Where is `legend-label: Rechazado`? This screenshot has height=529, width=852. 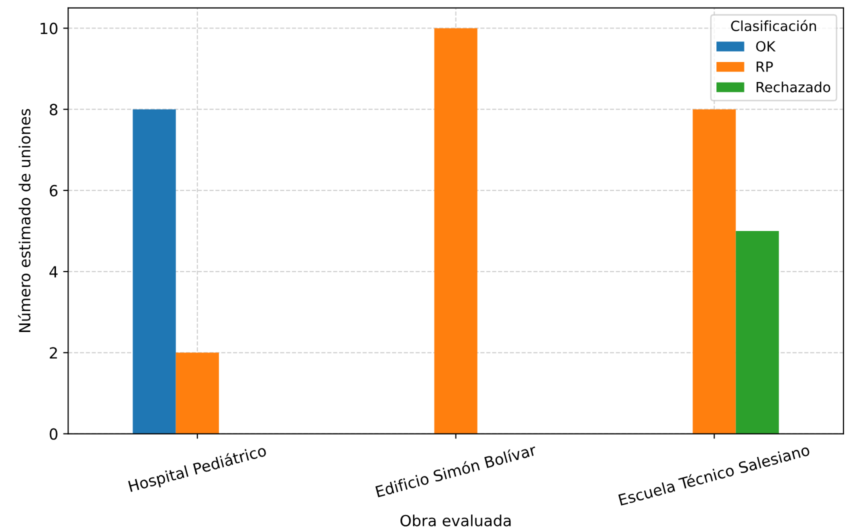
legend-label: Rechazado is located at coordinates (793, 87).